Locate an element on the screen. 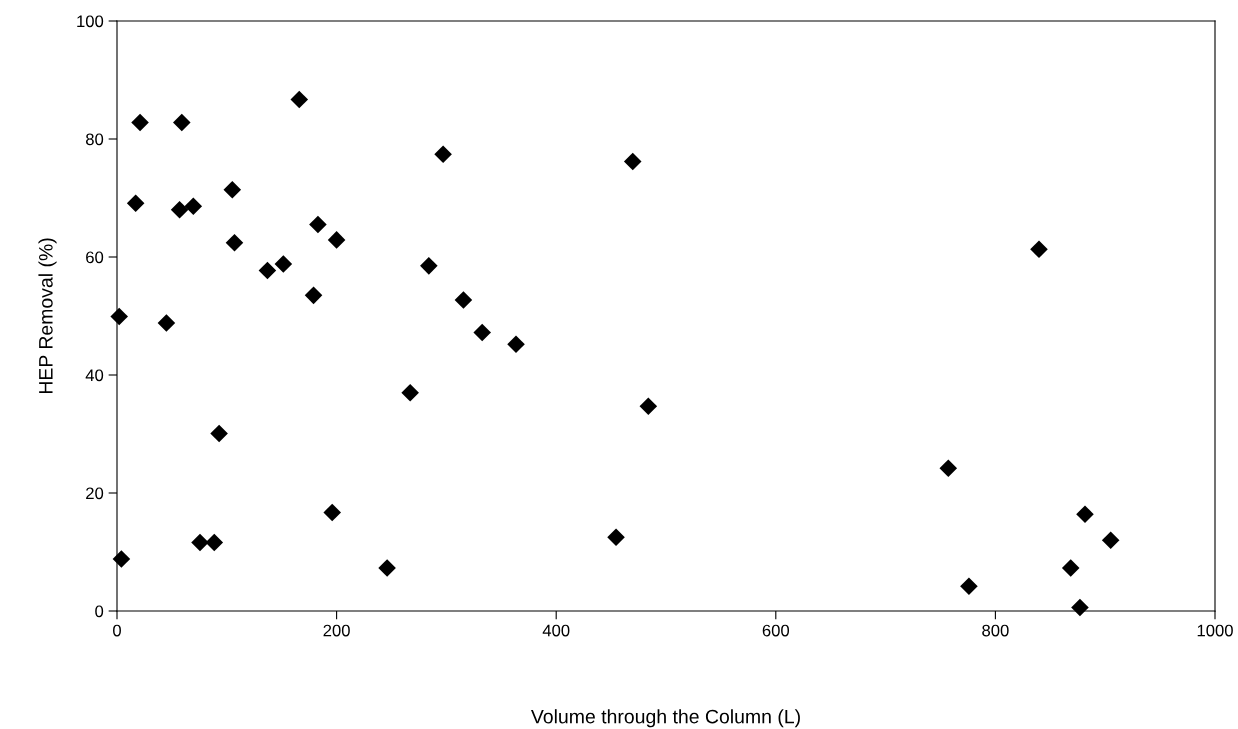 The image size is (1238, 729). x-tick-label: 800 is located at coordinates (995, 630).